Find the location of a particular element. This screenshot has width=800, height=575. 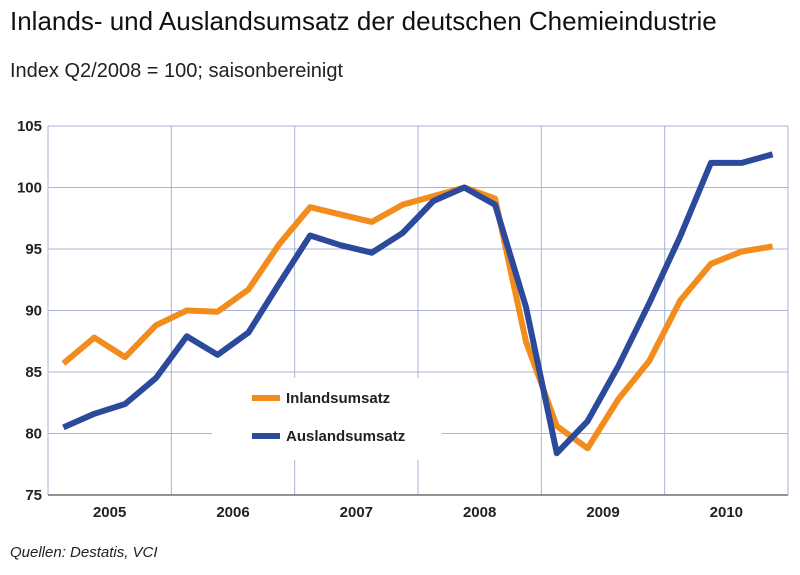

y-tick-label: 90 is located at coordinates (33, 311).